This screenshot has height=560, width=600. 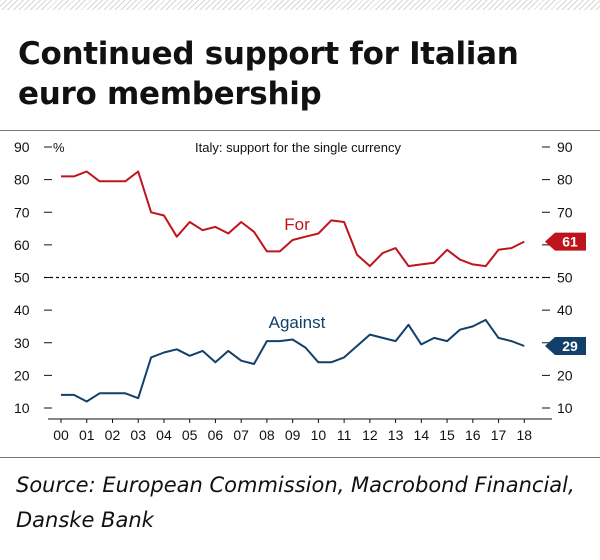 What do you see at coordinates (22, 408) in the screenshot?
I see `y-tick-label-left: 10` at bounding box center [22, 408].